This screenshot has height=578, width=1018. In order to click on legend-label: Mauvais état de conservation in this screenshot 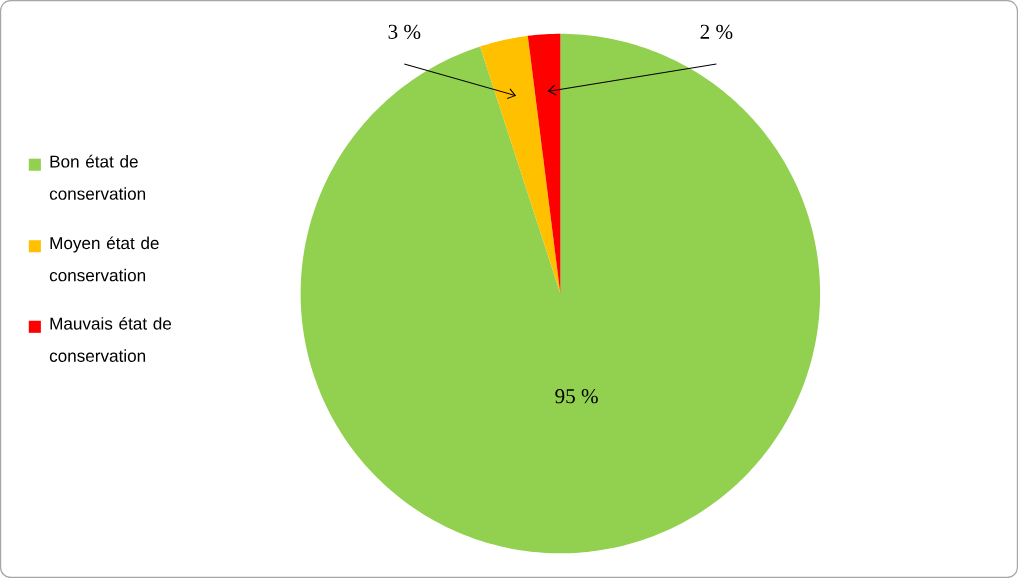, I will do `click(110, 339)`.